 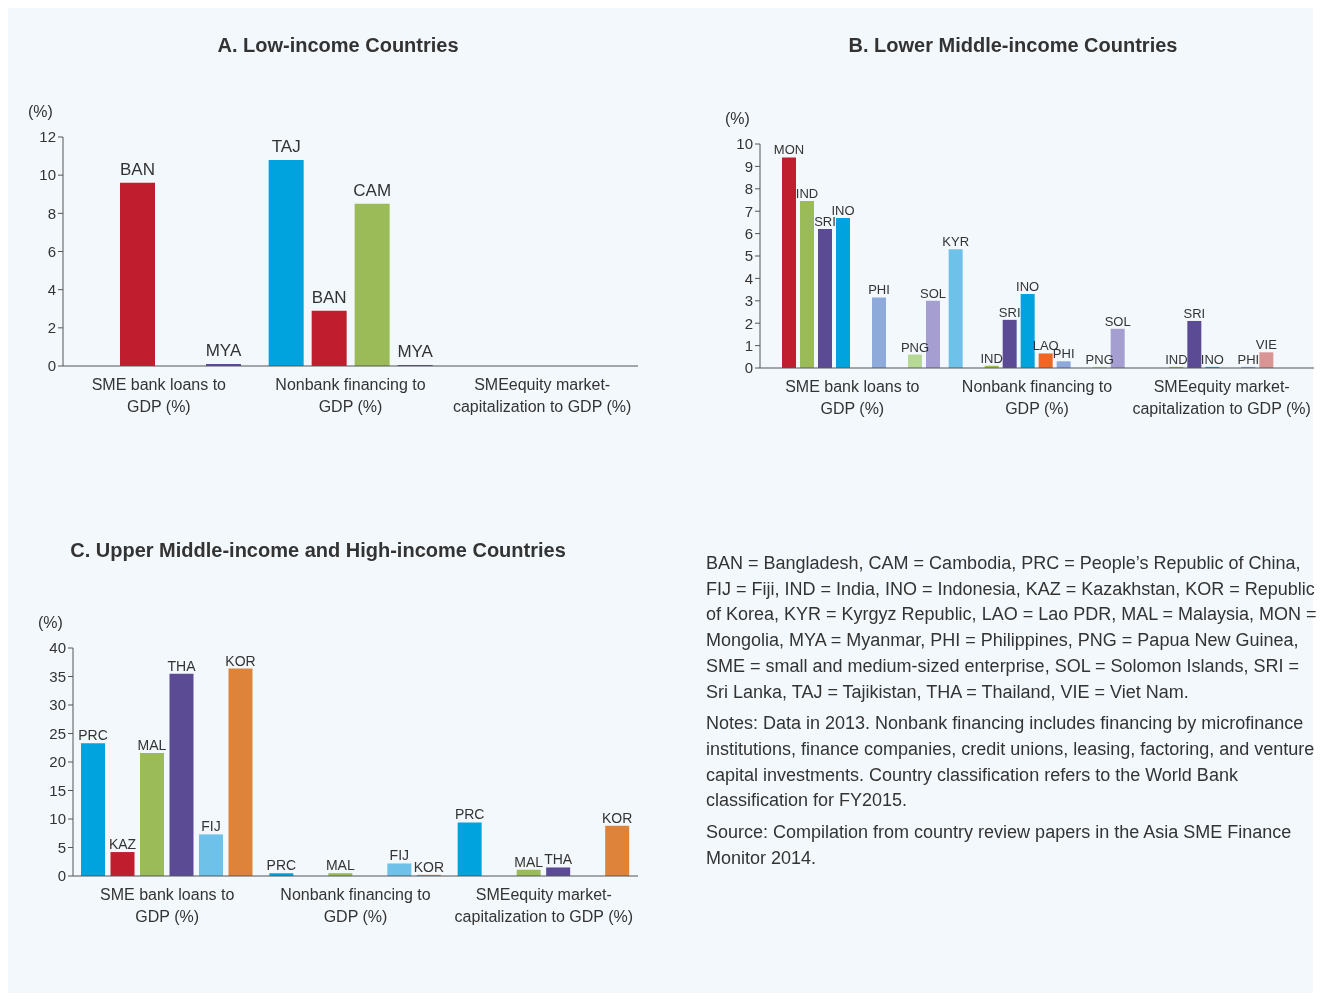 What do you see at coordinates (340, 865) in the screenshot?
I see `series-label: MAL` at bounding box center [340, 865].